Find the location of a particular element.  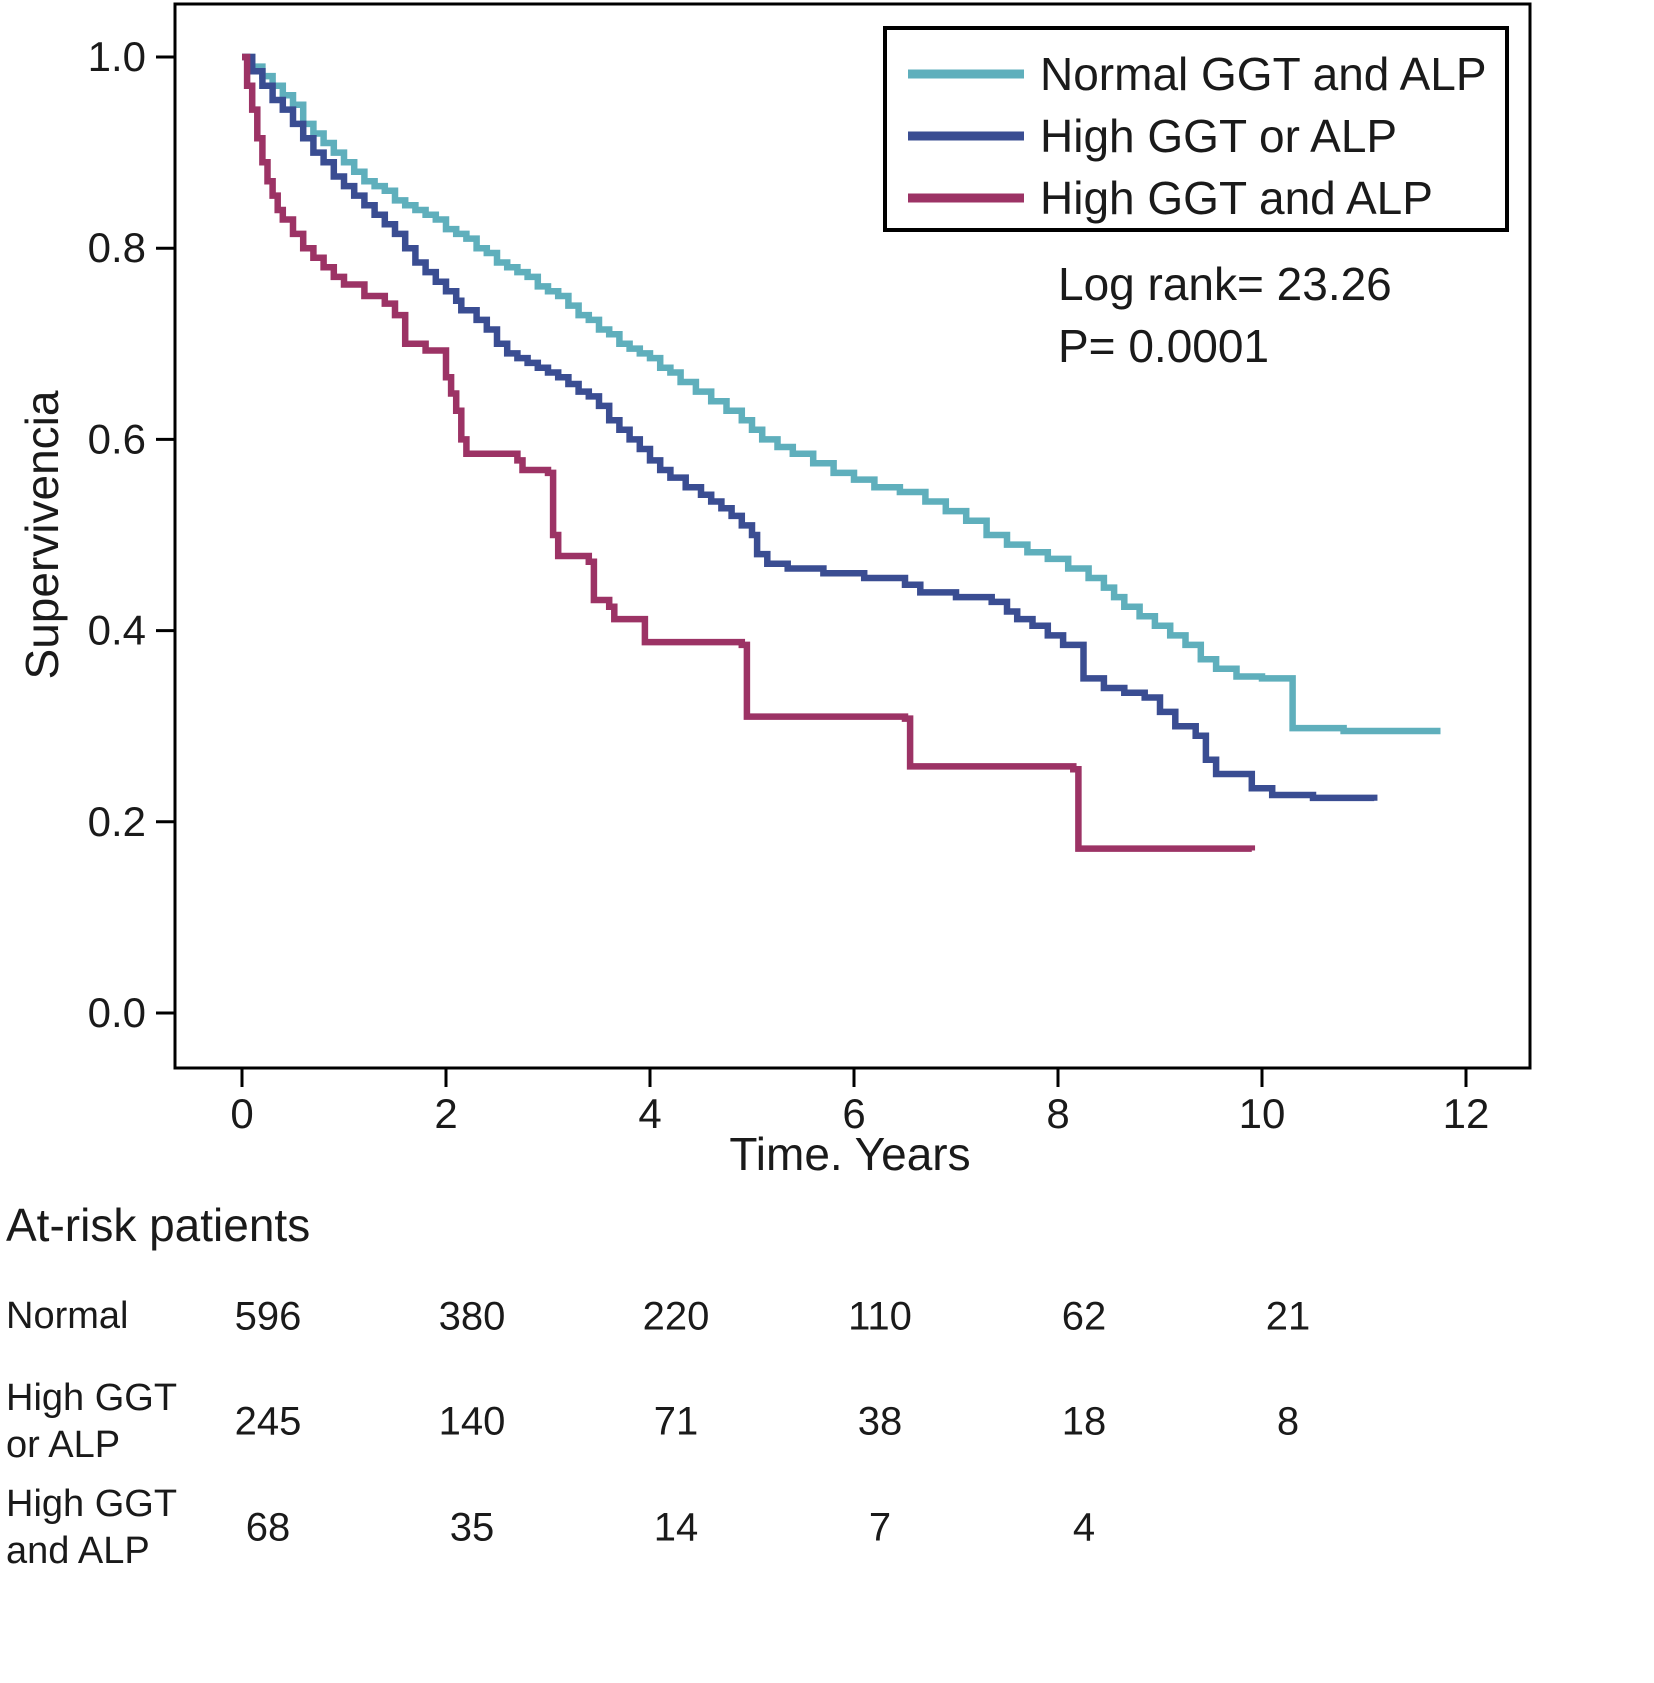

at-risk-count: 35 is located at coordinates (472, 1527).